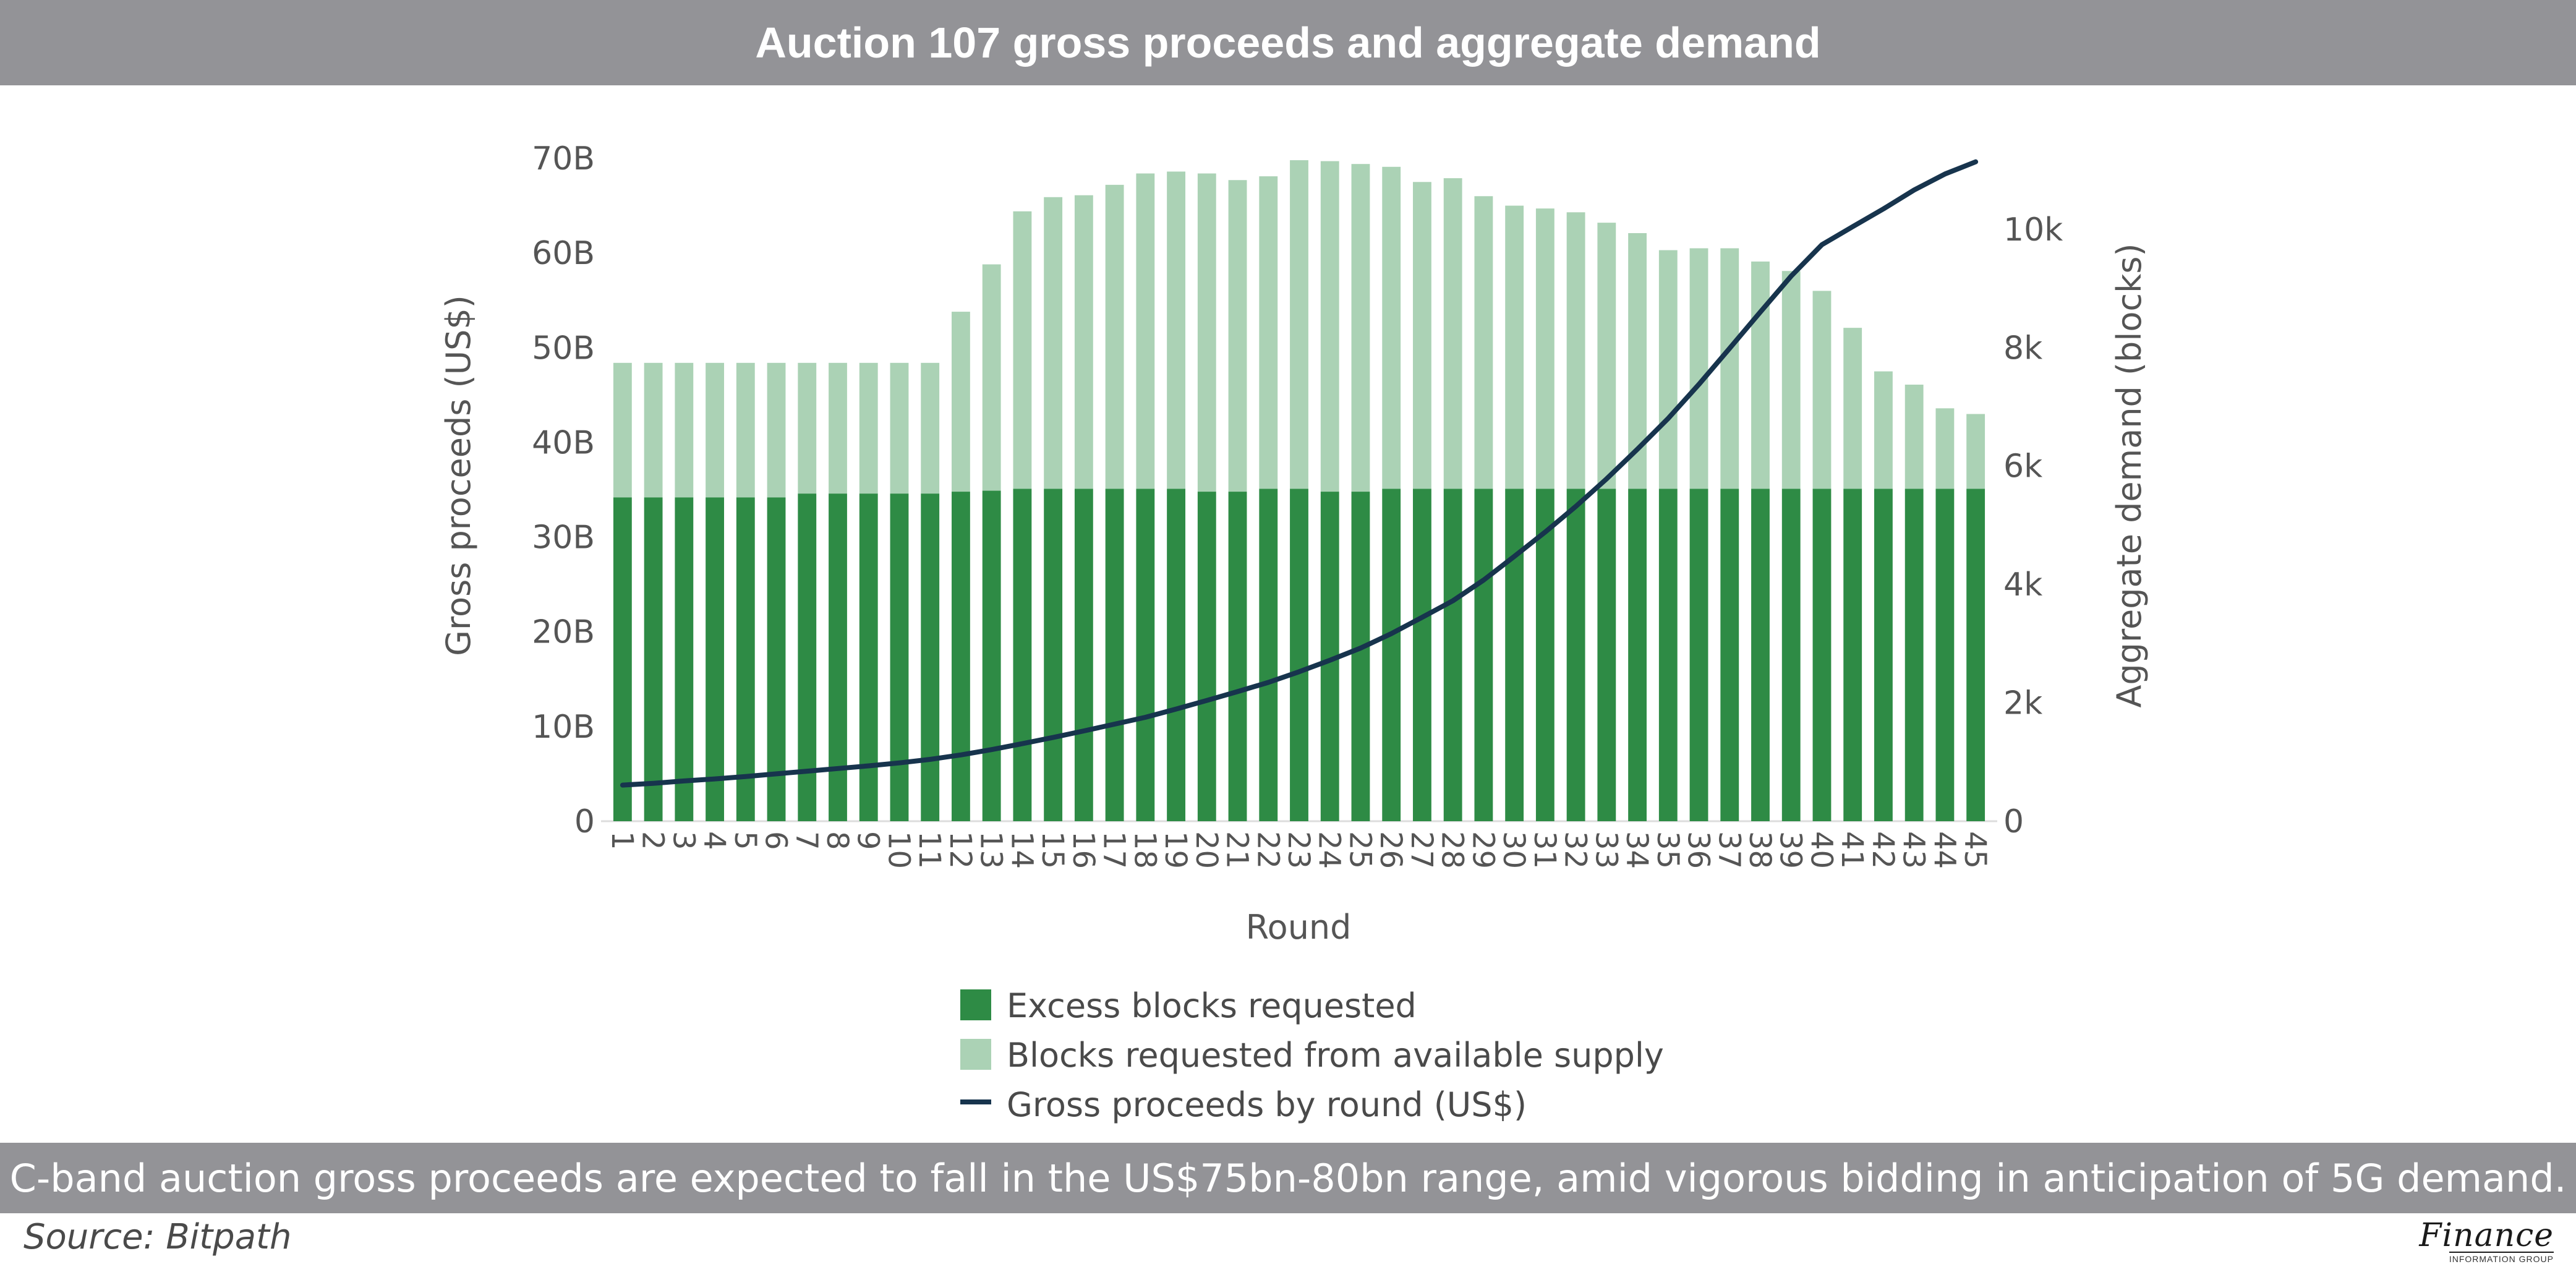  Describe the element at coordinates (1421, 850) in the screenshot. I see `x-tick-label: 27` at that location.